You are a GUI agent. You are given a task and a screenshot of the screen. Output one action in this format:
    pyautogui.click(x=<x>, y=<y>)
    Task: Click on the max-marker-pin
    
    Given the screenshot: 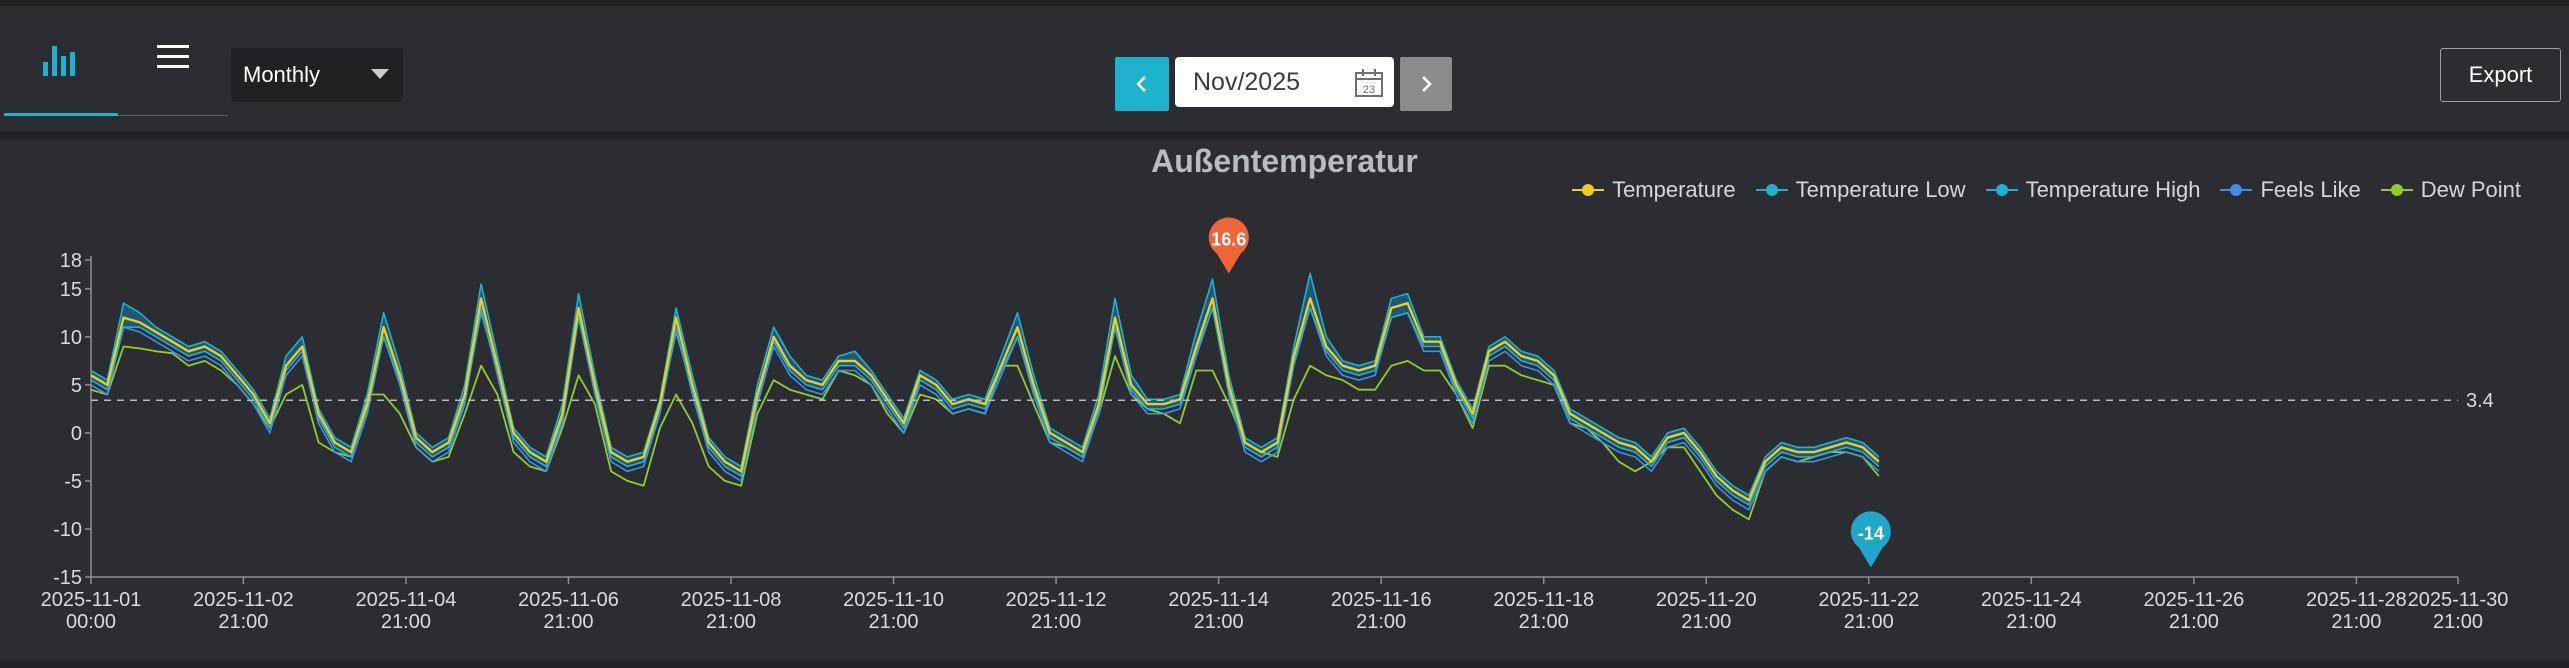 What is the action you would take?
    pyautogui.click(x=1228, y=245)
    